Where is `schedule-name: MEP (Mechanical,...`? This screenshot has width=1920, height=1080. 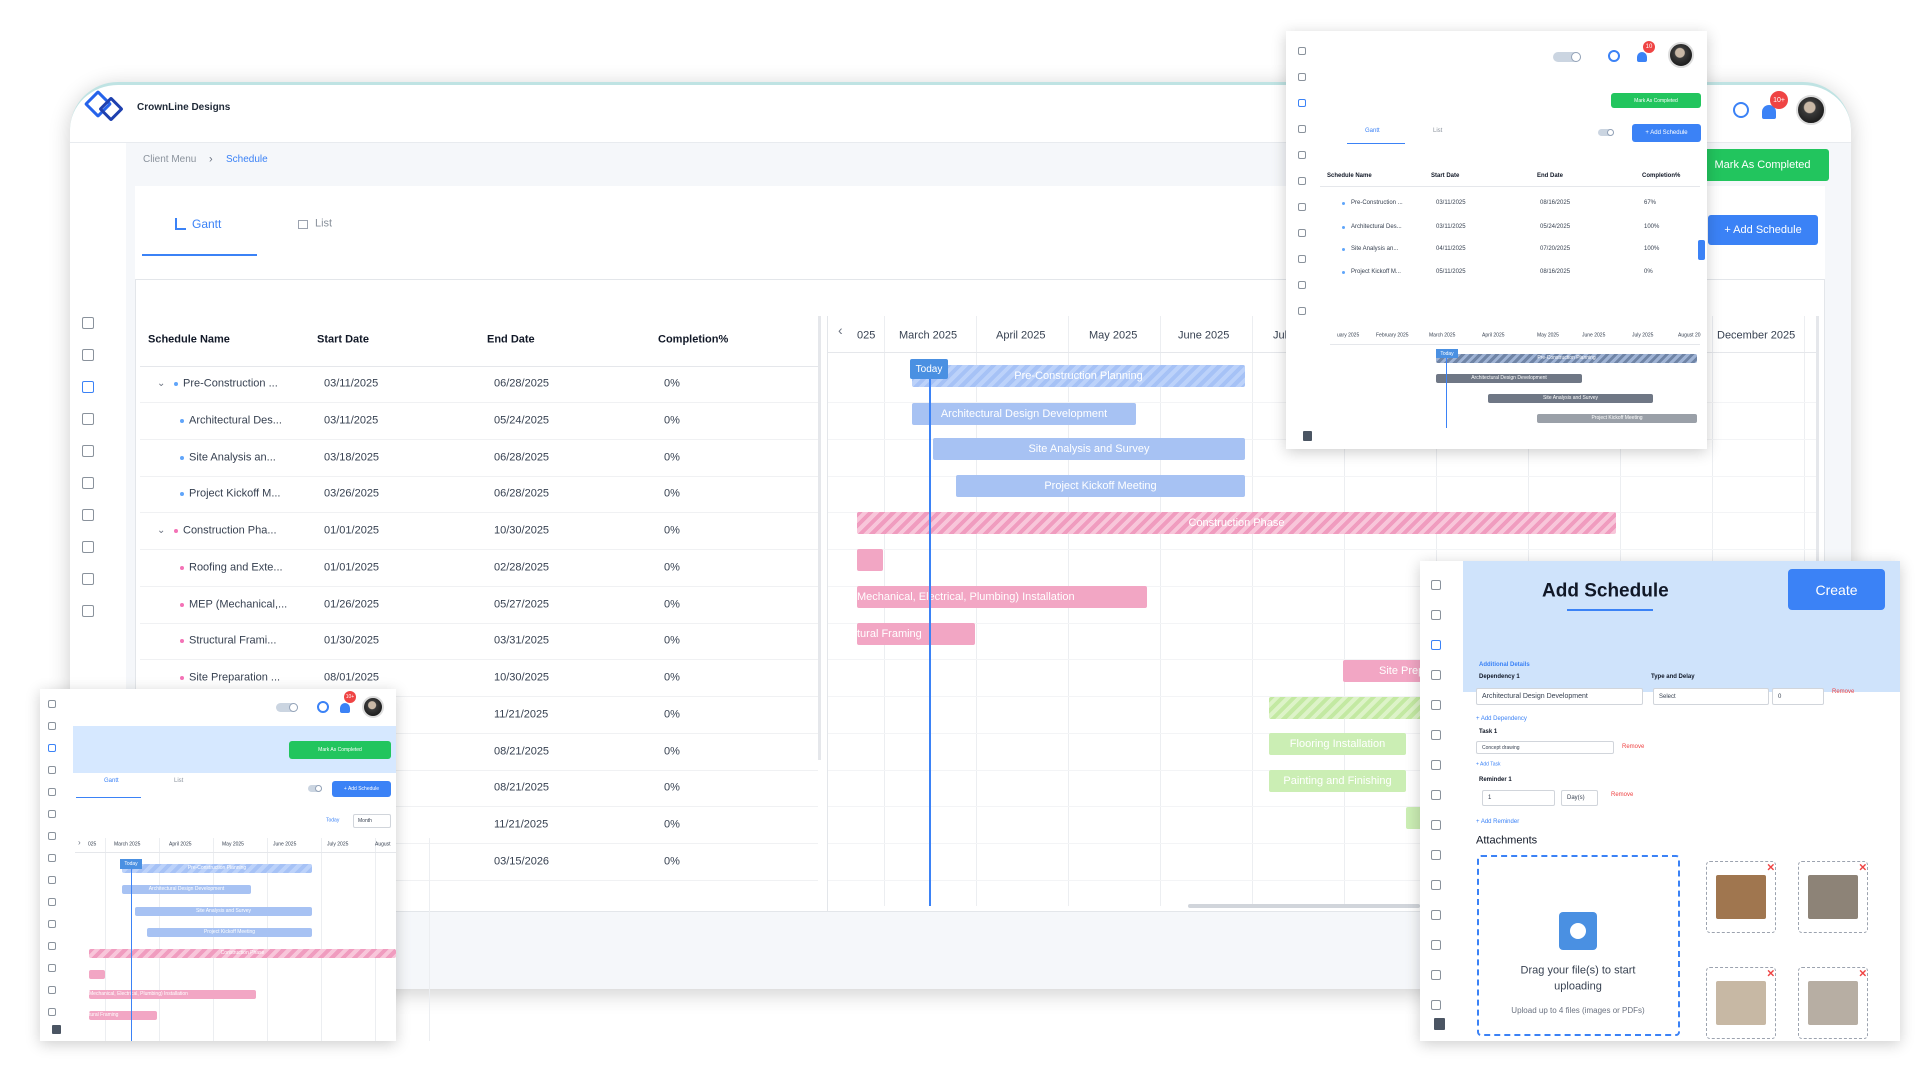
schedule-name: MEP (Mechanical,... is located at coordinates (238, 604).